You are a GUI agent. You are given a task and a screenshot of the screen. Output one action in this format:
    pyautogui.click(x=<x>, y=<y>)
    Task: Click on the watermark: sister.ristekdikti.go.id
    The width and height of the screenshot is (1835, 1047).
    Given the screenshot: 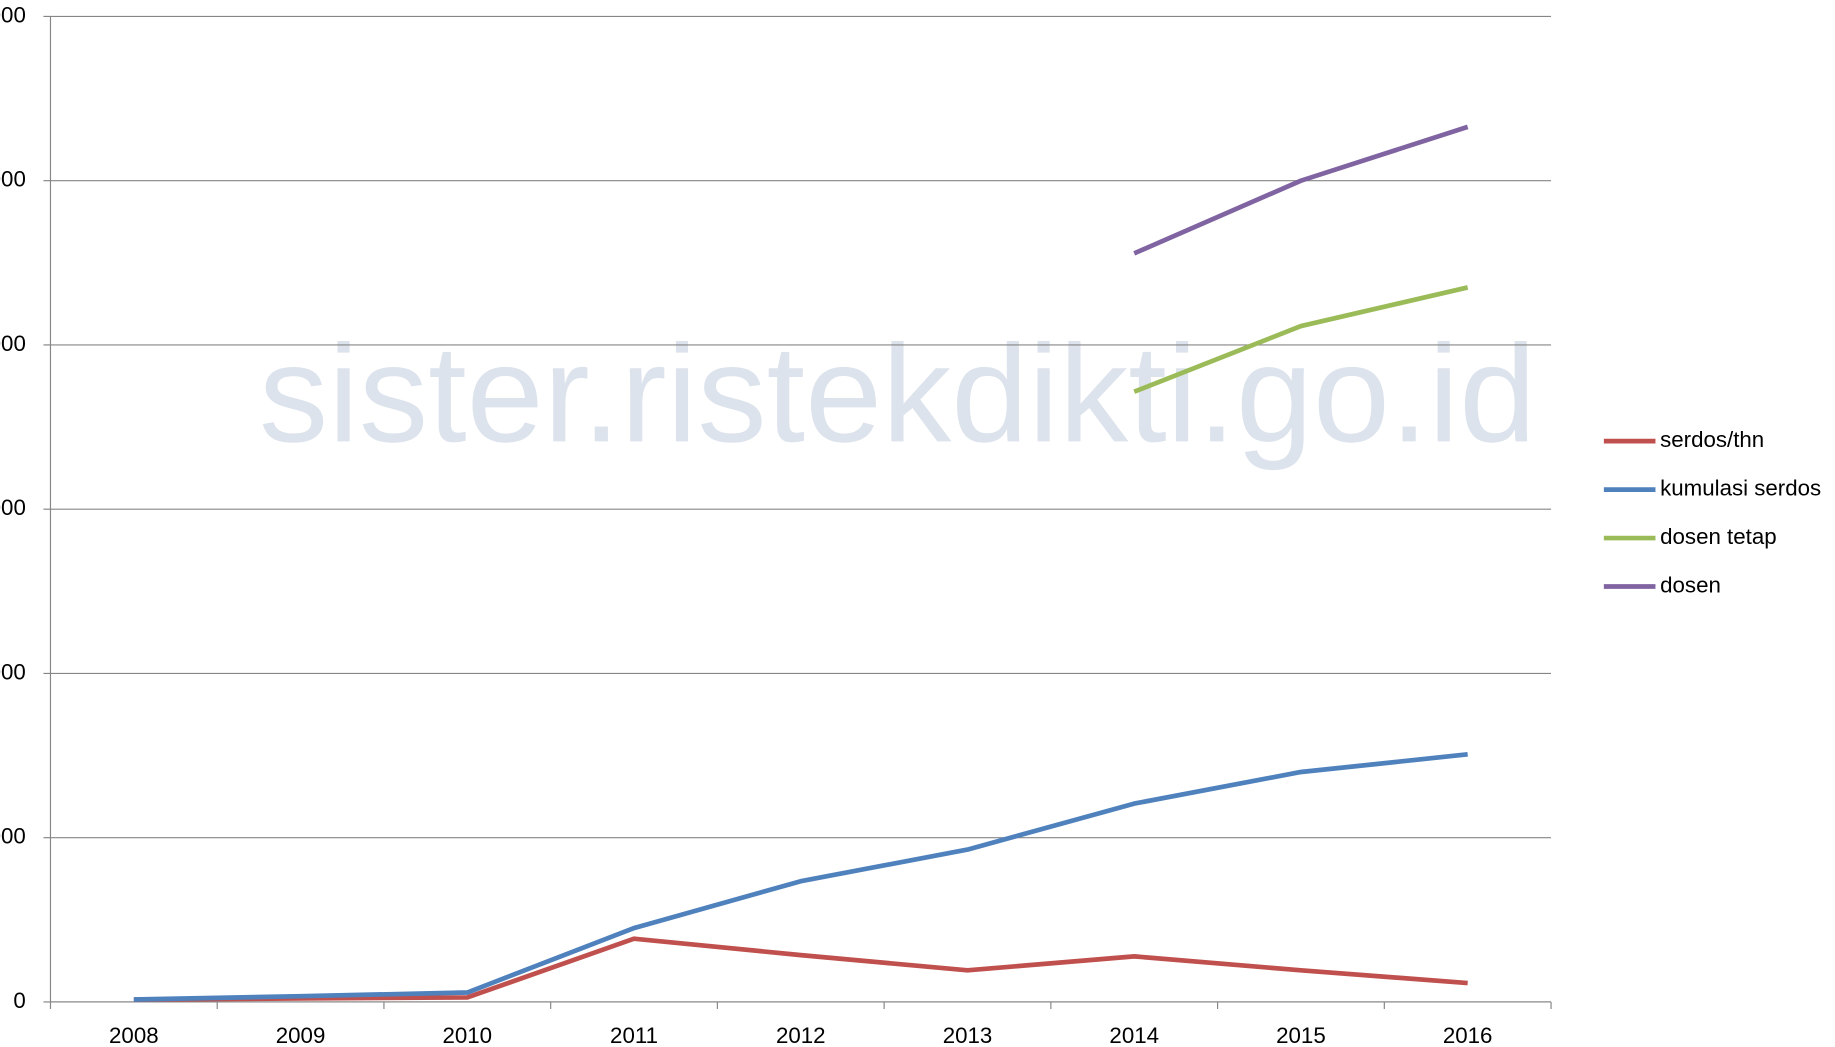 What is the action you would take?
    pyautogui.click(x=897, y=394)
    